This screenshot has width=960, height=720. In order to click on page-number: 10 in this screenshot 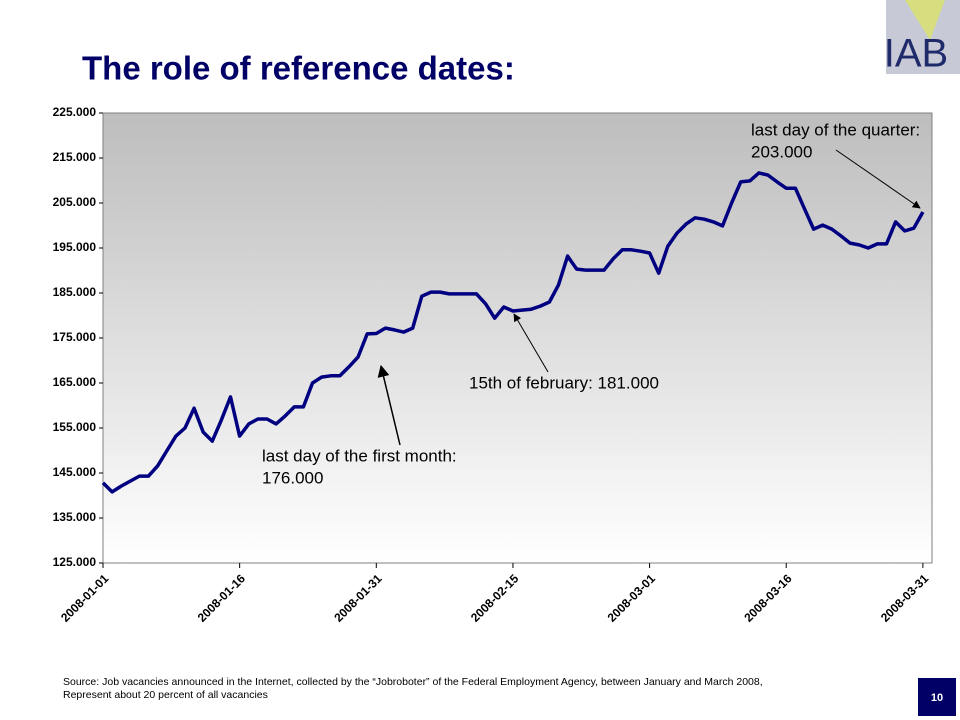, I will do `click(937, 698)`.